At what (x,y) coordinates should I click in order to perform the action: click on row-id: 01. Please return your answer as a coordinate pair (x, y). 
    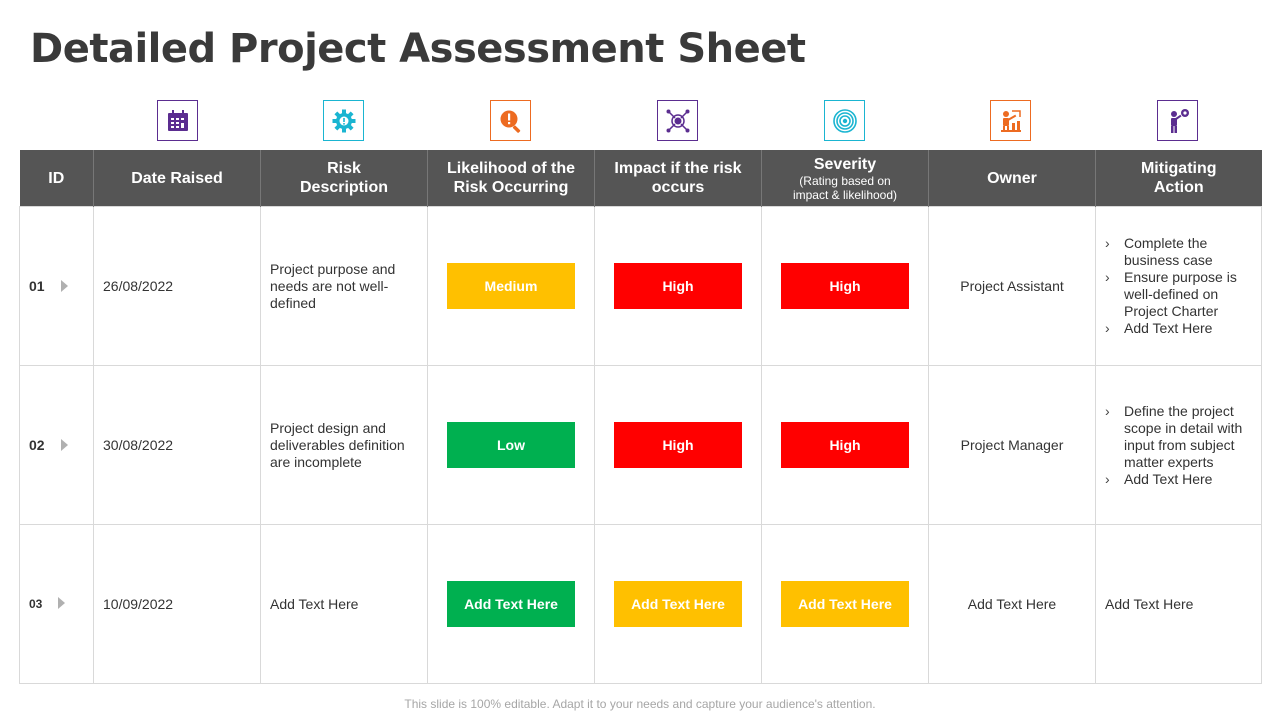
    Looking at the image, I should click on (37, 285).